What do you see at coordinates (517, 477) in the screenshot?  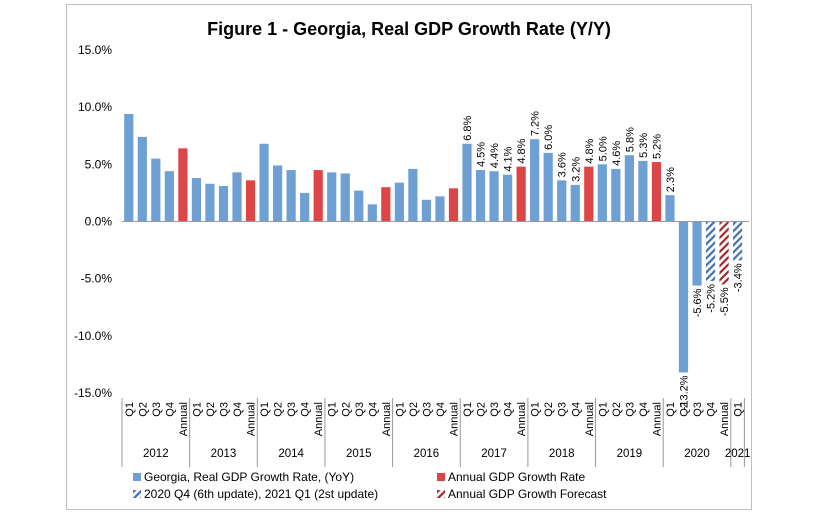 I see `legend-label: Annual GDP Growth Rate` at bounding box center [517, 477].